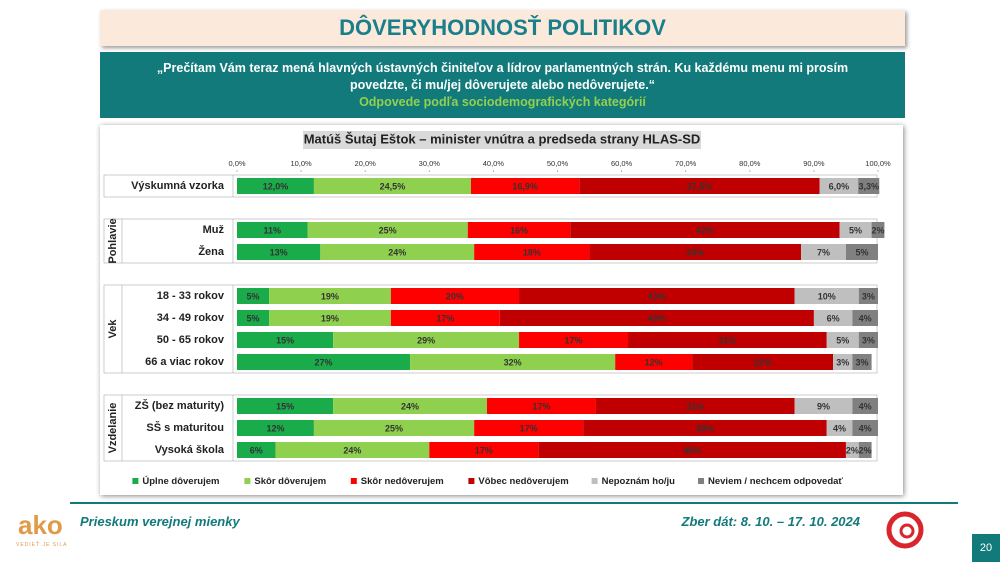 This screenshot has width=1000, height=562. I want to click on page-number: 20, so click(986, 548).